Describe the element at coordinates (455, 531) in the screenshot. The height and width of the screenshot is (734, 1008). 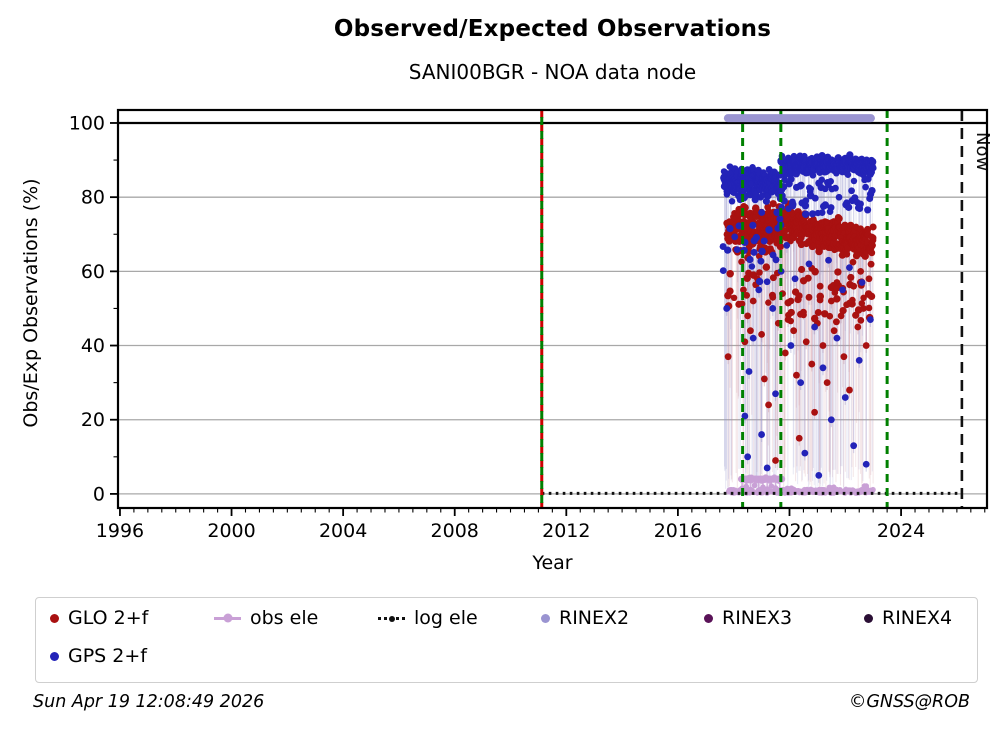
I see `x-tick-label: 2008` at that location.